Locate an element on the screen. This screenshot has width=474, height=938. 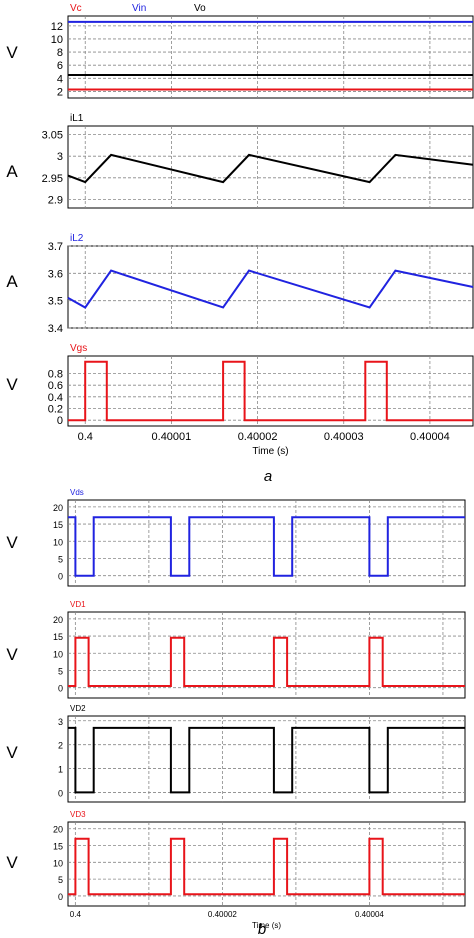
series-line-vd3 is located at coordinates (266, 866).